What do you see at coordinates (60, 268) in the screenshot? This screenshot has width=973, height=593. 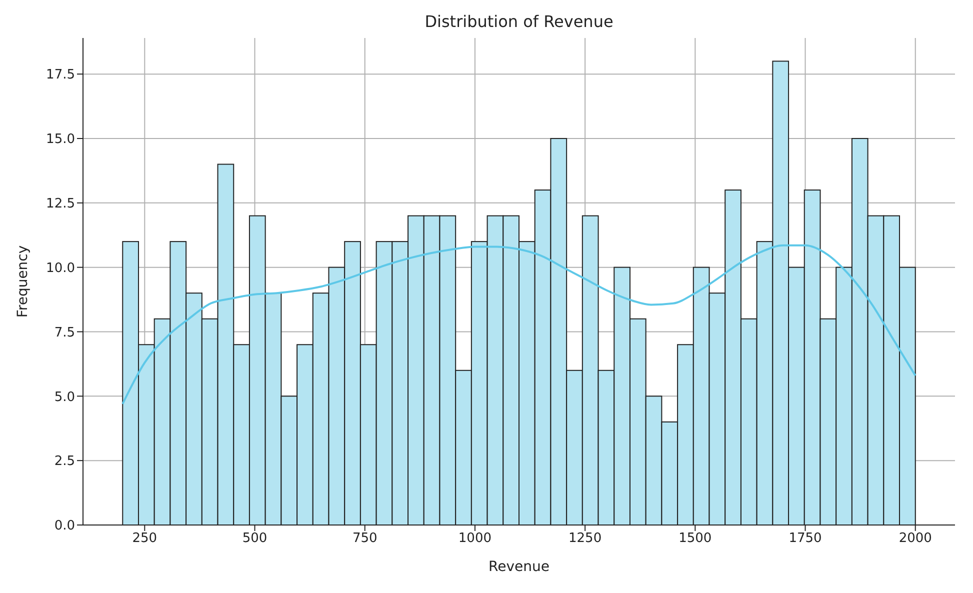 I see `y-tick-label: 10.0` at bounding box center [60, 268].